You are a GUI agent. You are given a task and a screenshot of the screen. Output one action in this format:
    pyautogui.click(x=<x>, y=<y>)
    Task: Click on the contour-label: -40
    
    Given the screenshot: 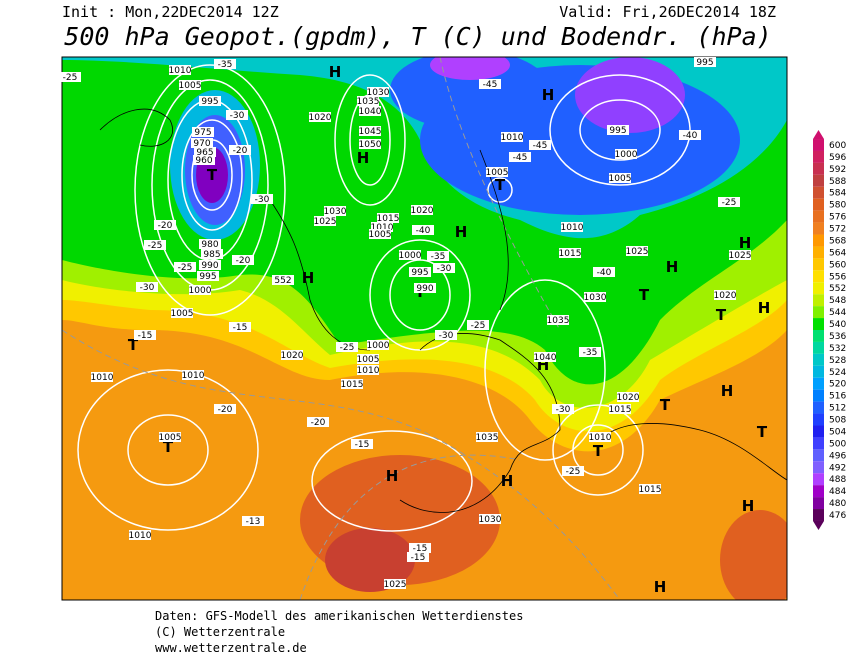 What is the action you would take?
    pyautogui.click(x=604, y=273)
    